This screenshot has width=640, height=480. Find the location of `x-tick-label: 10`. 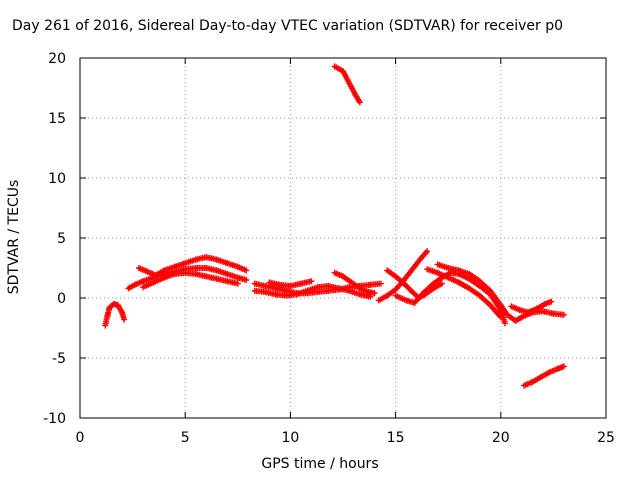

x-tick-label: 10 is located at coordinates (290, 438).